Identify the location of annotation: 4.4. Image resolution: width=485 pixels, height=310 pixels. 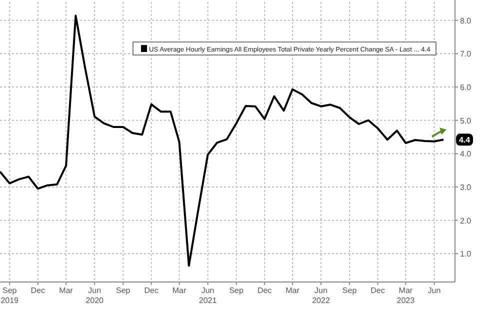
(464, 140).